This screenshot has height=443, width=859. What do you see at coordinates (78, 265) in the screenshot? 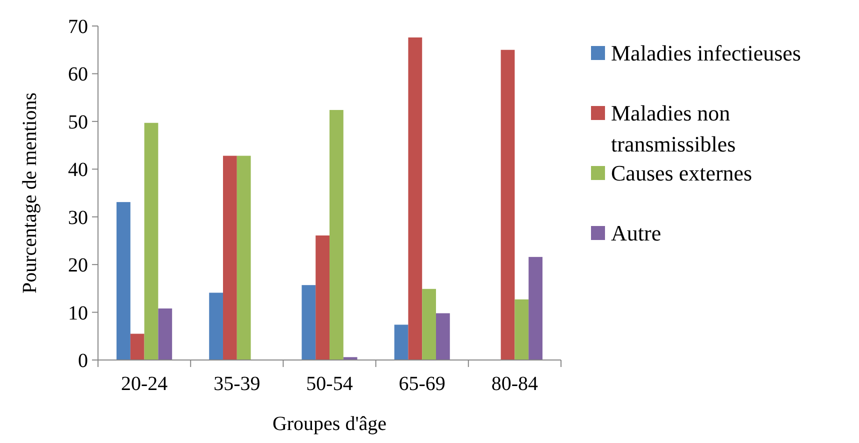
I see `y-tick-label: 20` at bounding box center [78, 265].